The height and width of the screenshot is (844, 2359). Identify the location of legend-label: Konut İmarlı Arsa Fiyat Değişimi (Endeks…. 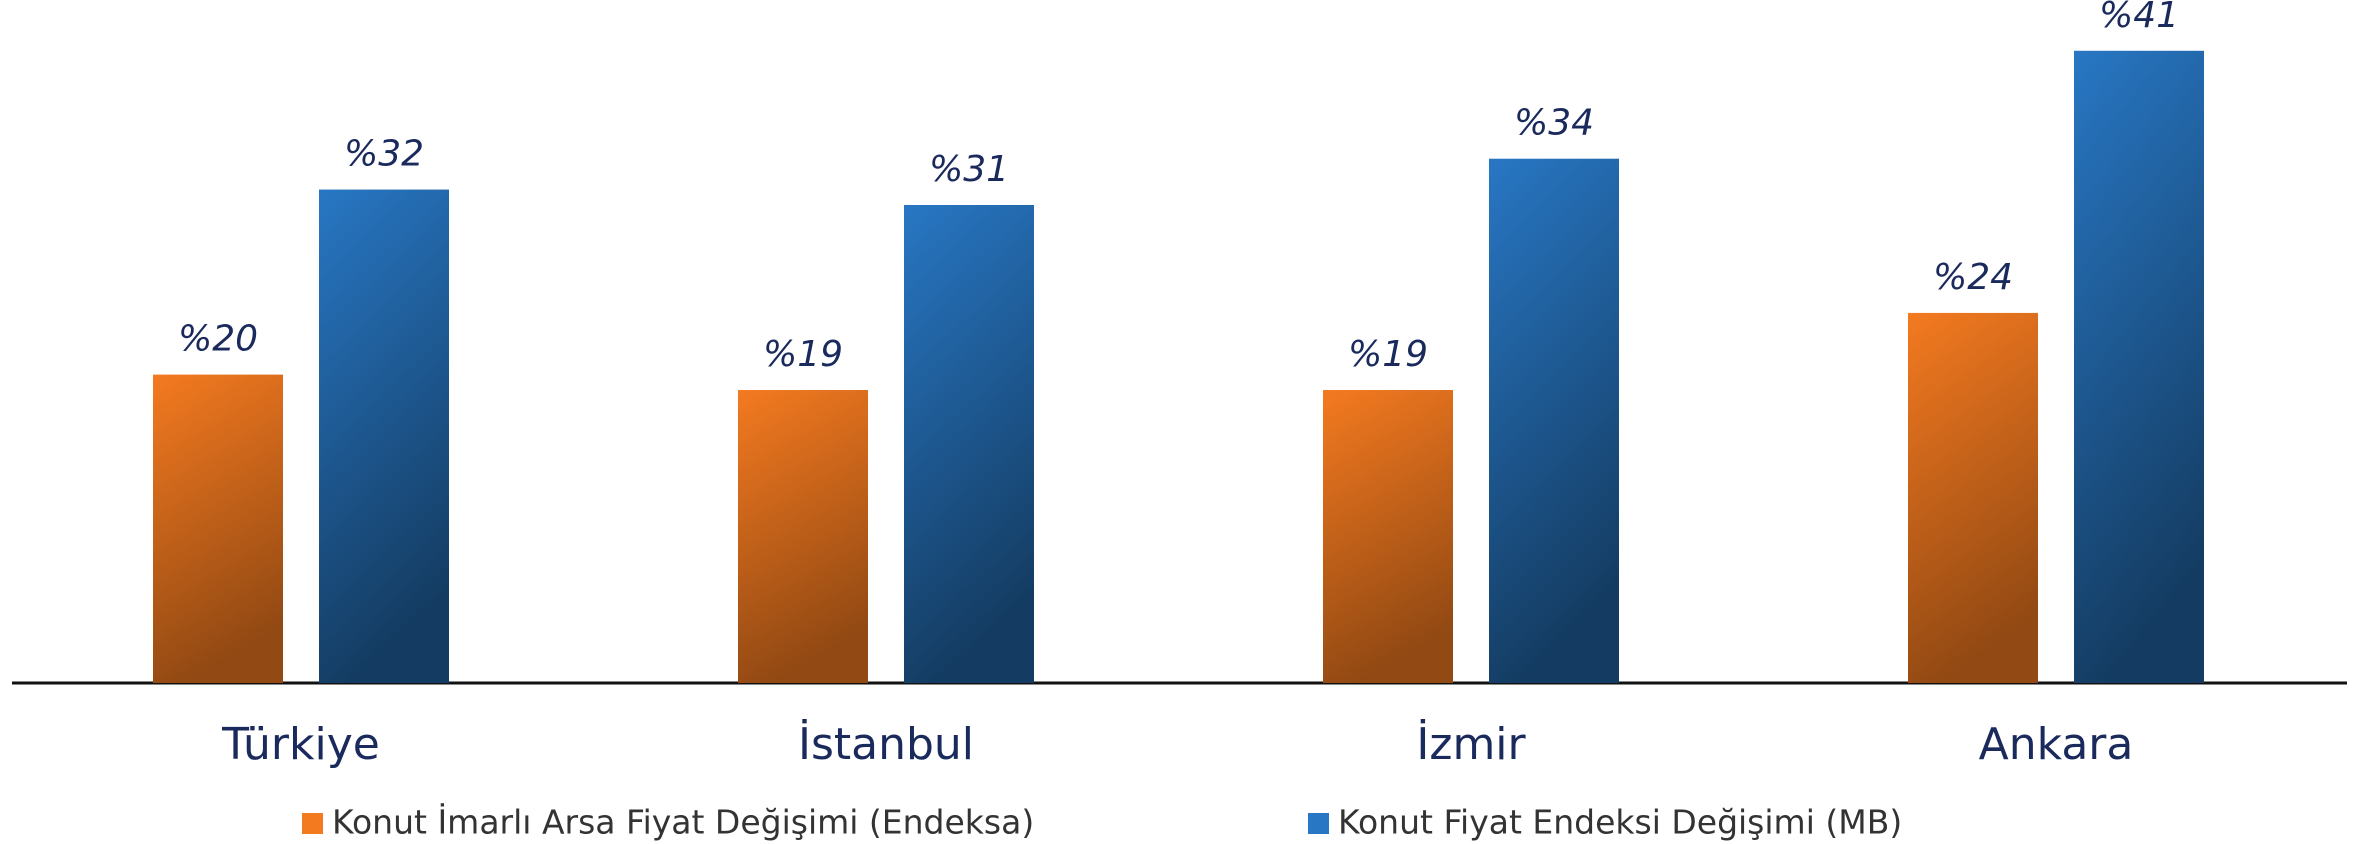
(683, 822).